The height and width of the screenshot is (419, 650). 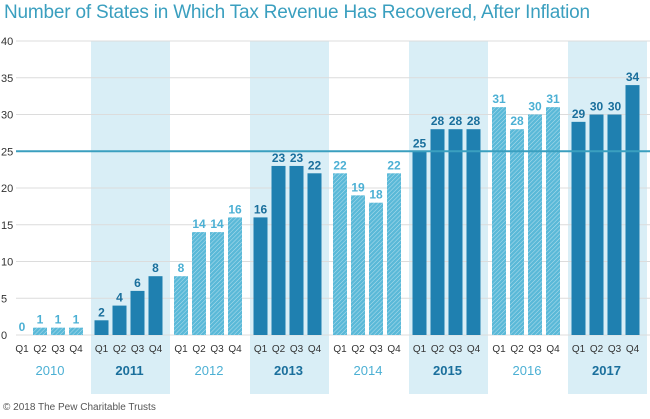 What do you see at coordinates (358, 187) in the screenshot?
I see `data-label: 19` at bounding box center [358, 187].